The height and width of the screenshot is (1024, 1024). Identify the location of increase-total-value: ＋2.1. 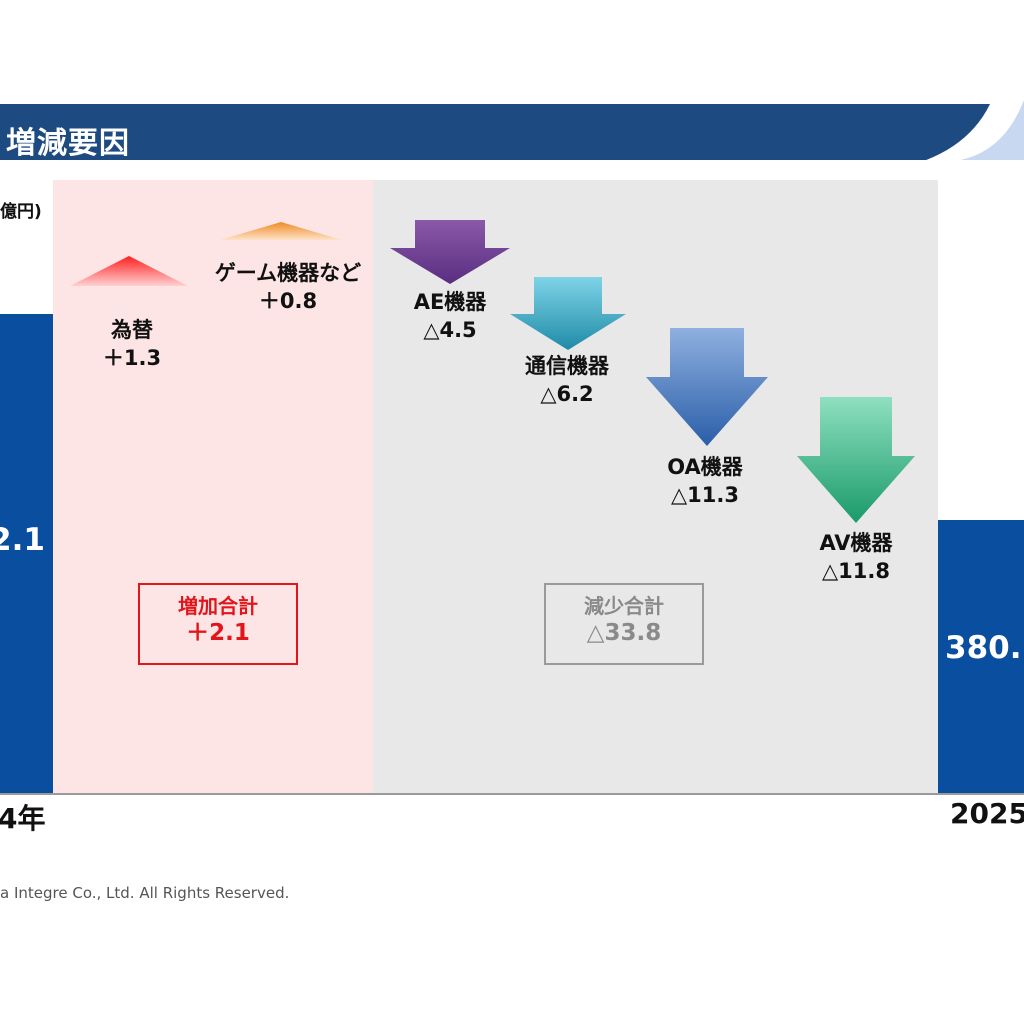
(218, 633).